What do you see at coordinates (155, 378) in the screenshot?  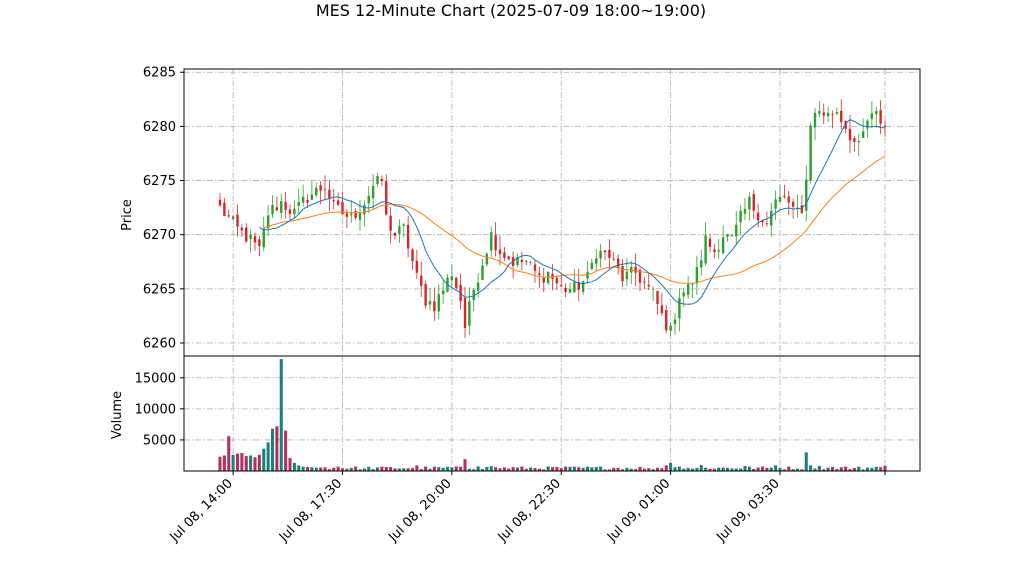 I see `volume-tick-label: 15000` at bounding box center [155, 378].